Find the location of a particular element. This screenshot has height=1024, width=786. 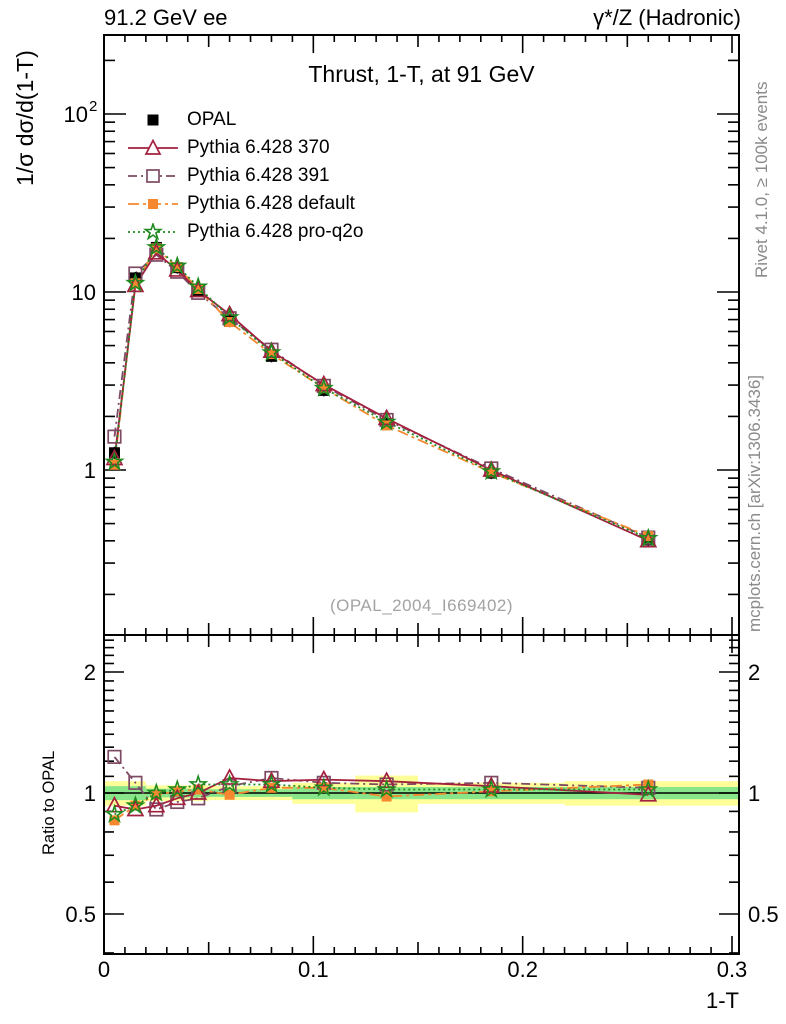

svg-text: 0.3 is located at coordinates (732, 969).